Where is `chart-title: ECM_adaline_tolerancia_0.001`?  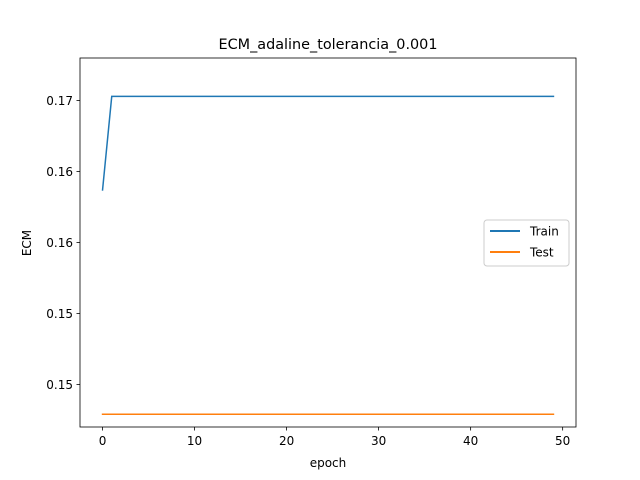 chart-title: ECM_adaline_tolerancia_0.001 is located at coordinates (328, 45).